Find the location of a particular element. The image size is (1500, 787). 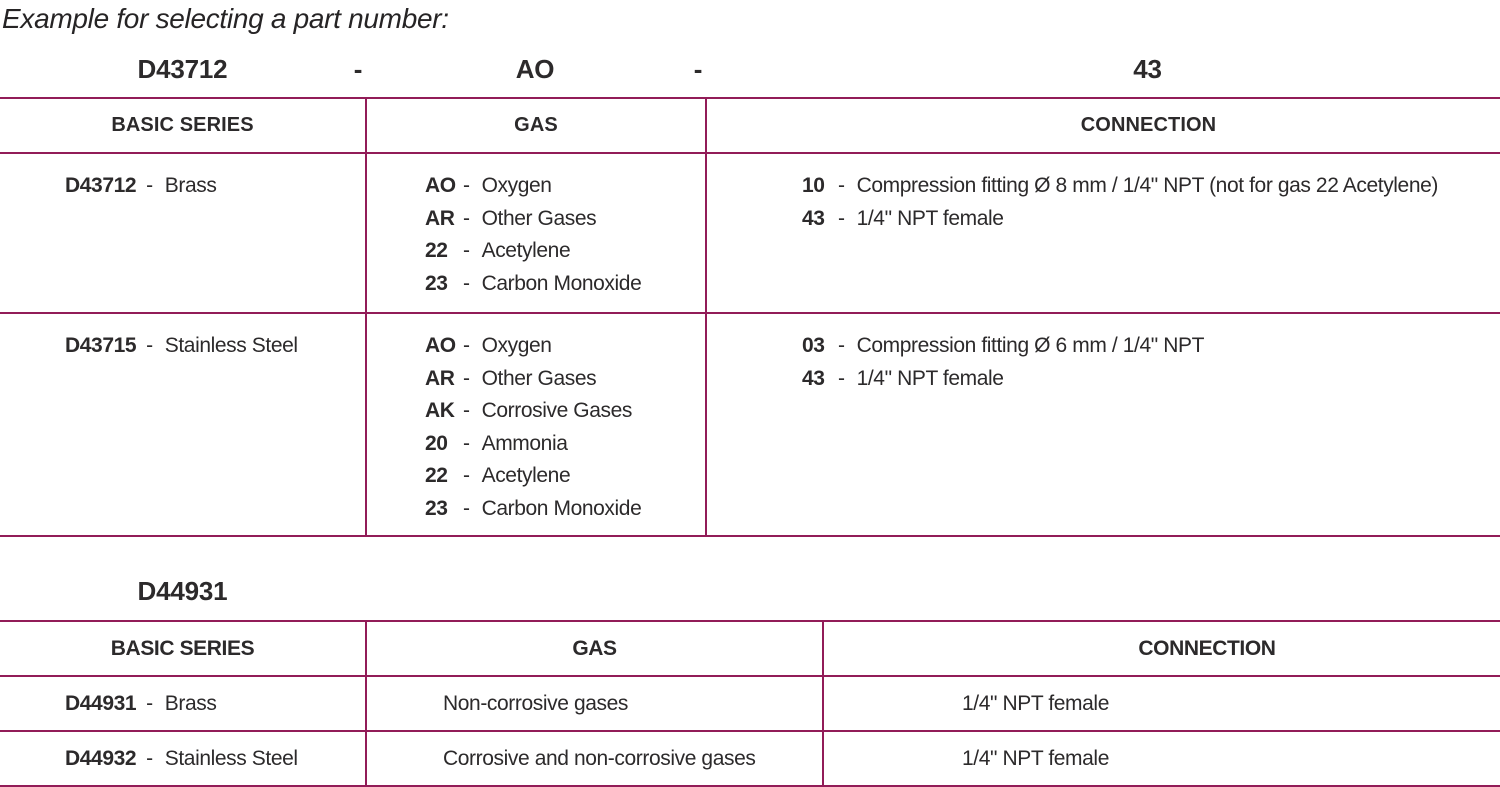

page-title: Example for selecting a part number: is located at coordinates (225, 18).